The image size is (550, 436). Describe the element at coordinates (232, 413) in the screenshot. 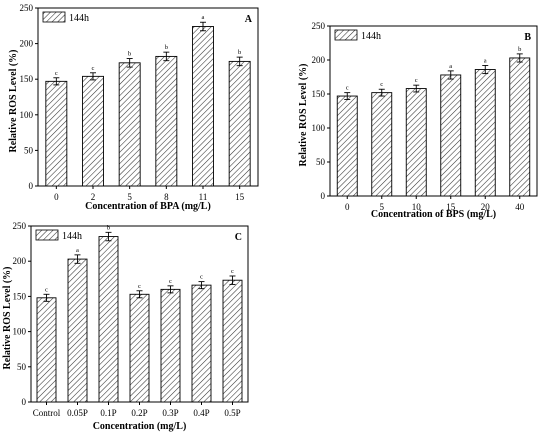

I see `x-tick-label: 0.5P` at that location.